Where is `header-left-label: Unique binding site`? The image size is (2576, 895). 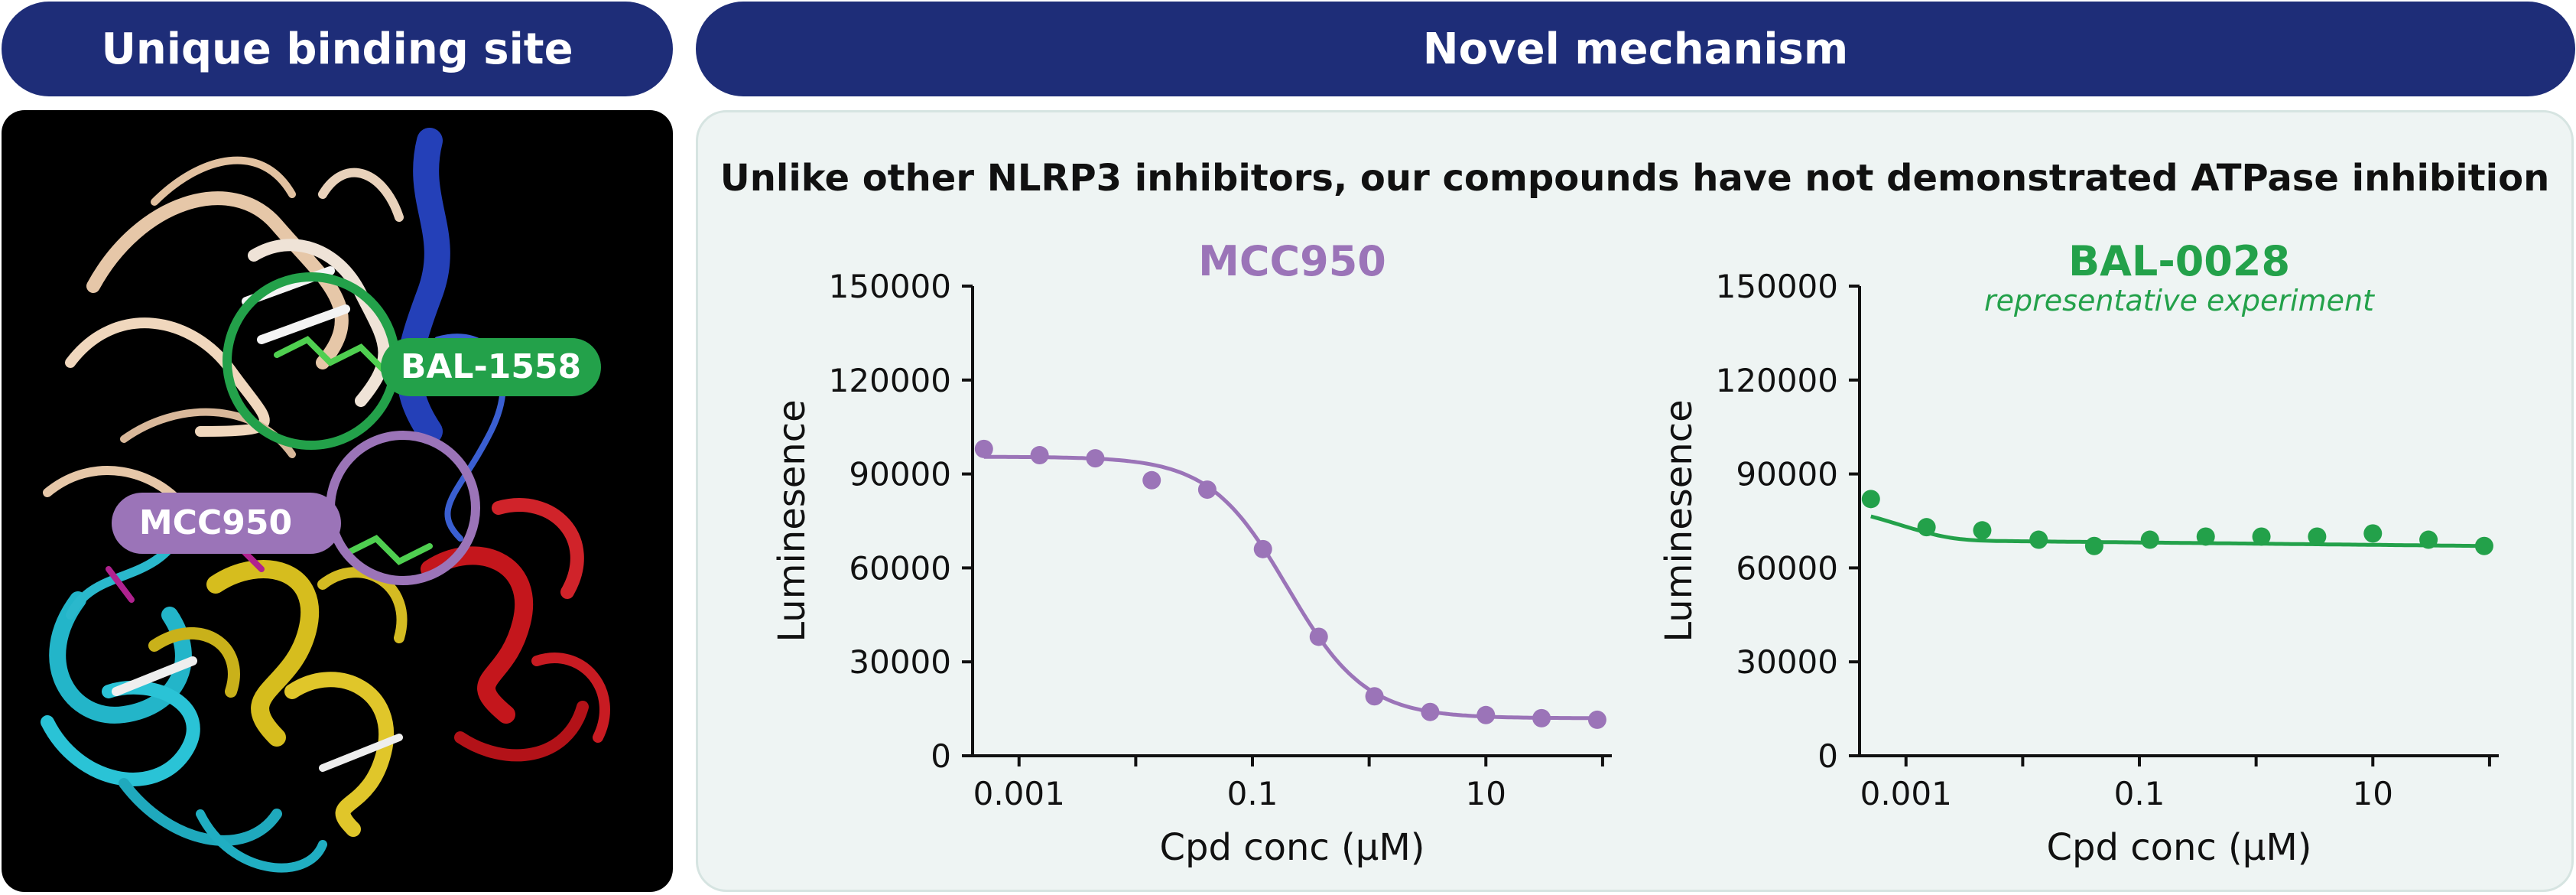
header-left-label: Unique binding site is located at coordinates (337, 49).